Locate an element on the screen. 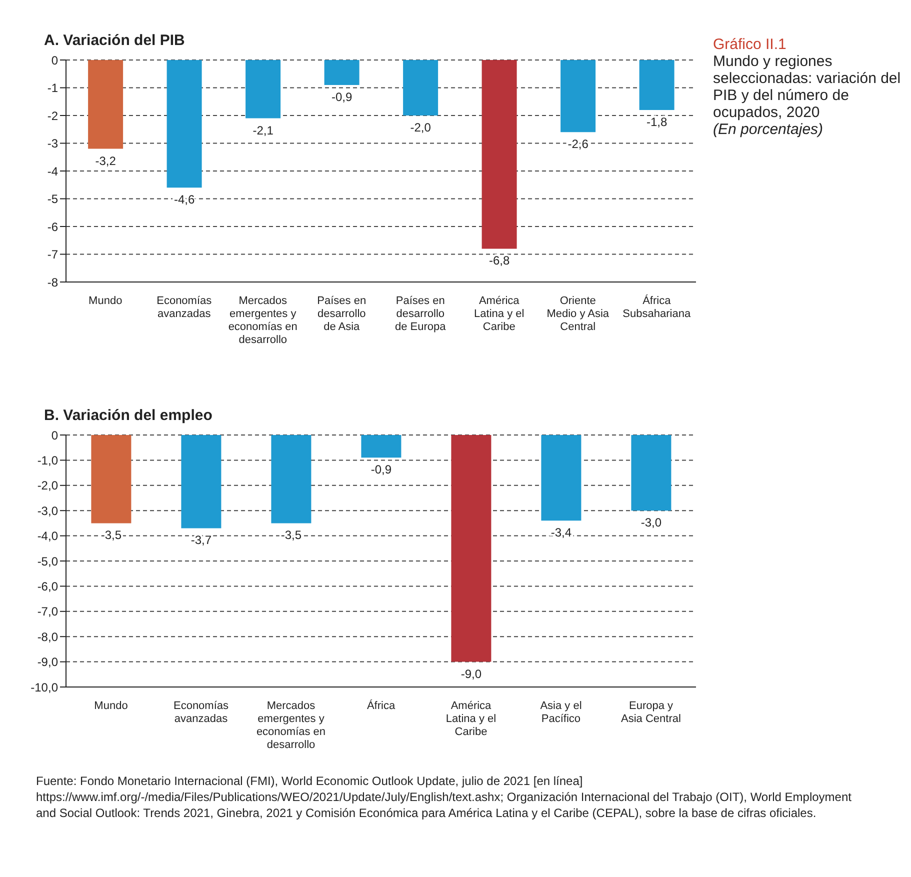  y-tick-label: -2 is located at coordinates (52, 115).